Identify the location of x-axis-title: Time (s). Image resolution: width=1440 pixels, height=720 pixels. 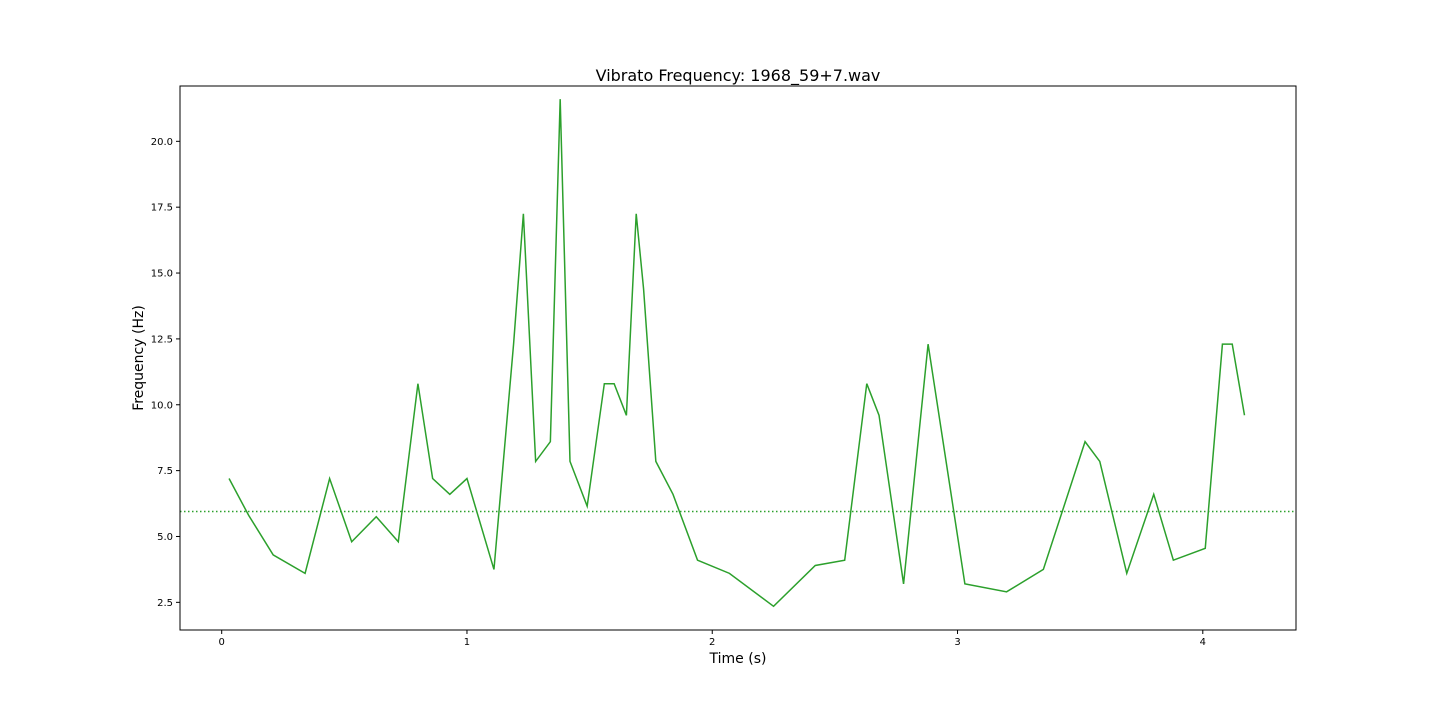
(738, 659).